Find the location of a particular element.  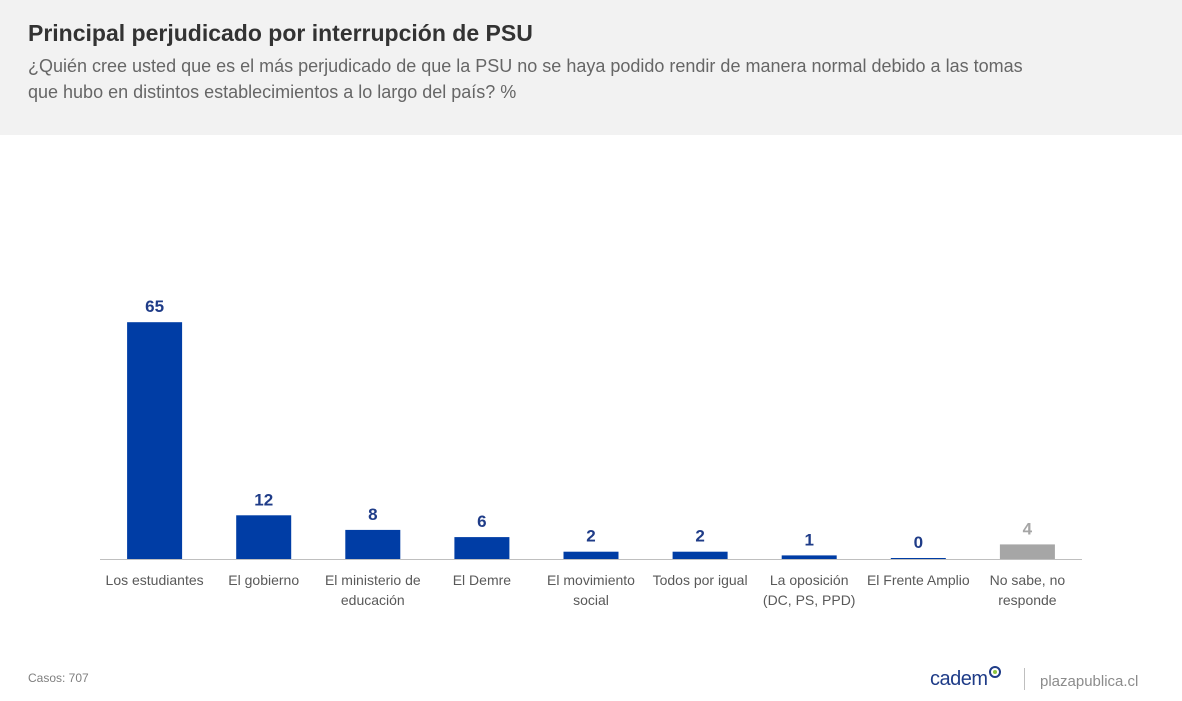

category-label-line: El Frente Amplio is located at coordinates (918, 580).